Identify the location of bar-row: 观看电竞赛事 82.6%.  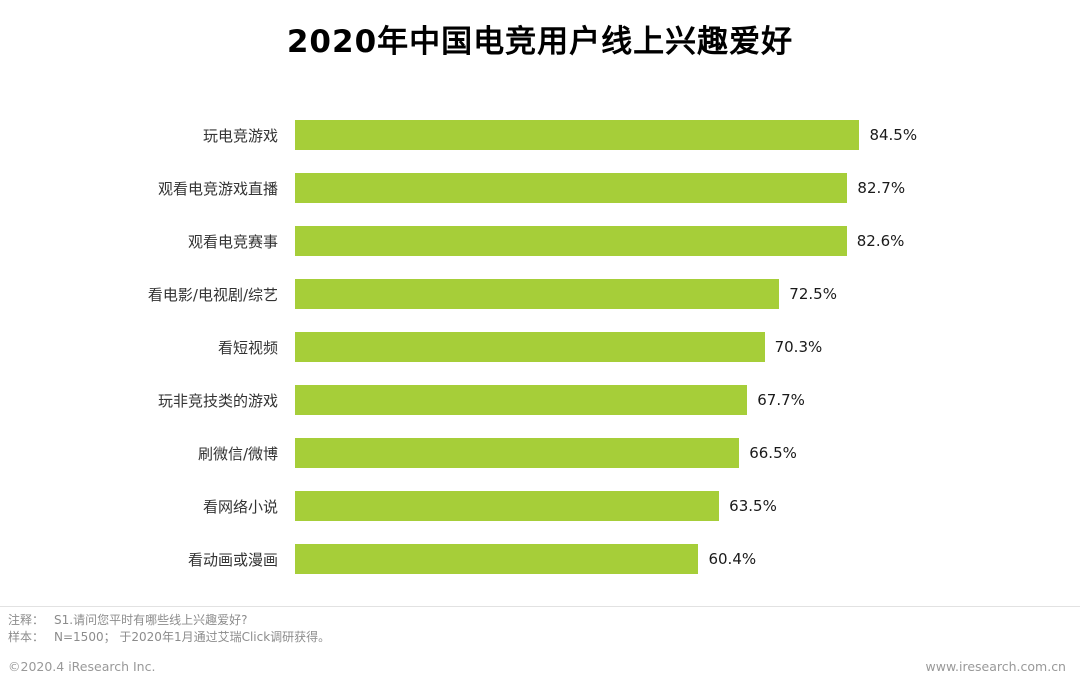
(540, 241).